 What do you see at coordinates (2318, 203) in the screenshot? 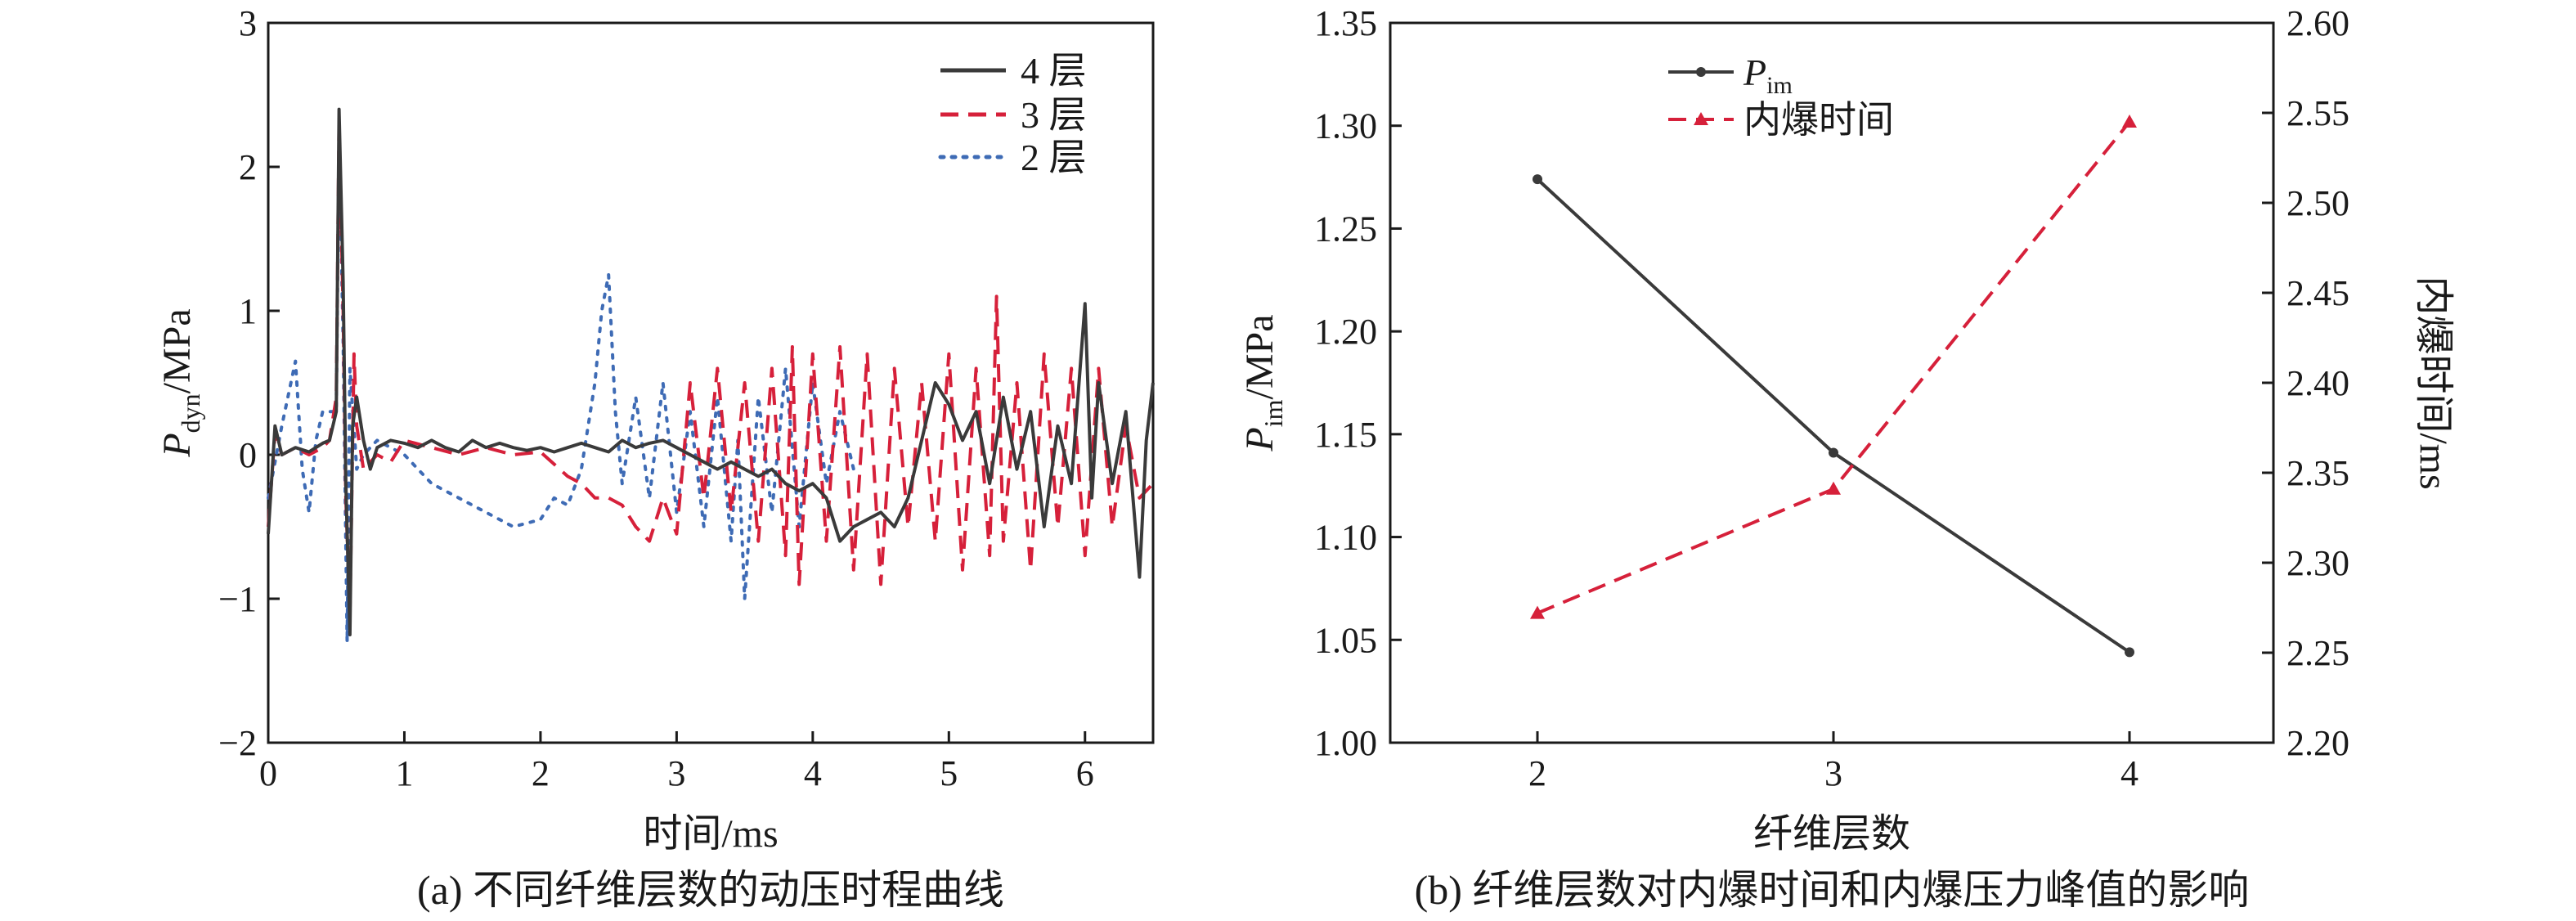
I see `right-y-tick-label: 2.50` at bounding box center [2318, 203].